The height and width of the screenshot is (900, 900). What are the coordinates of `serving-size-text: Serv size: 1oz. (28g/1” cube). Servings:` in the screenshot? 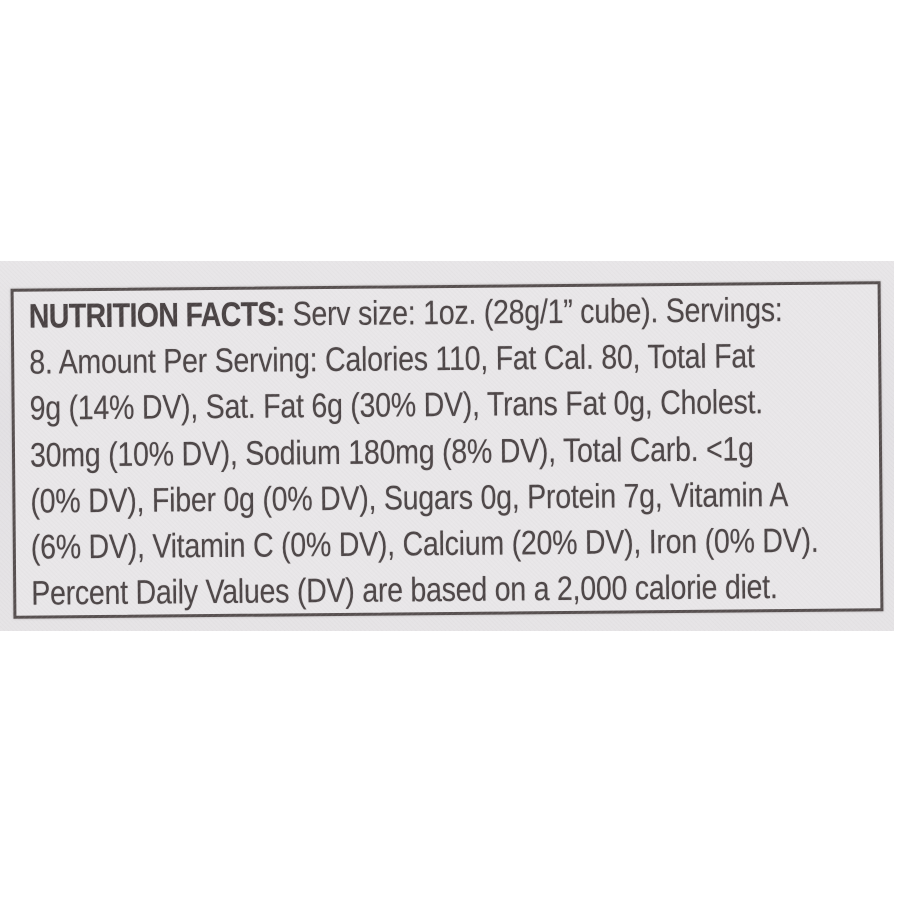 It's located at (537, 312).